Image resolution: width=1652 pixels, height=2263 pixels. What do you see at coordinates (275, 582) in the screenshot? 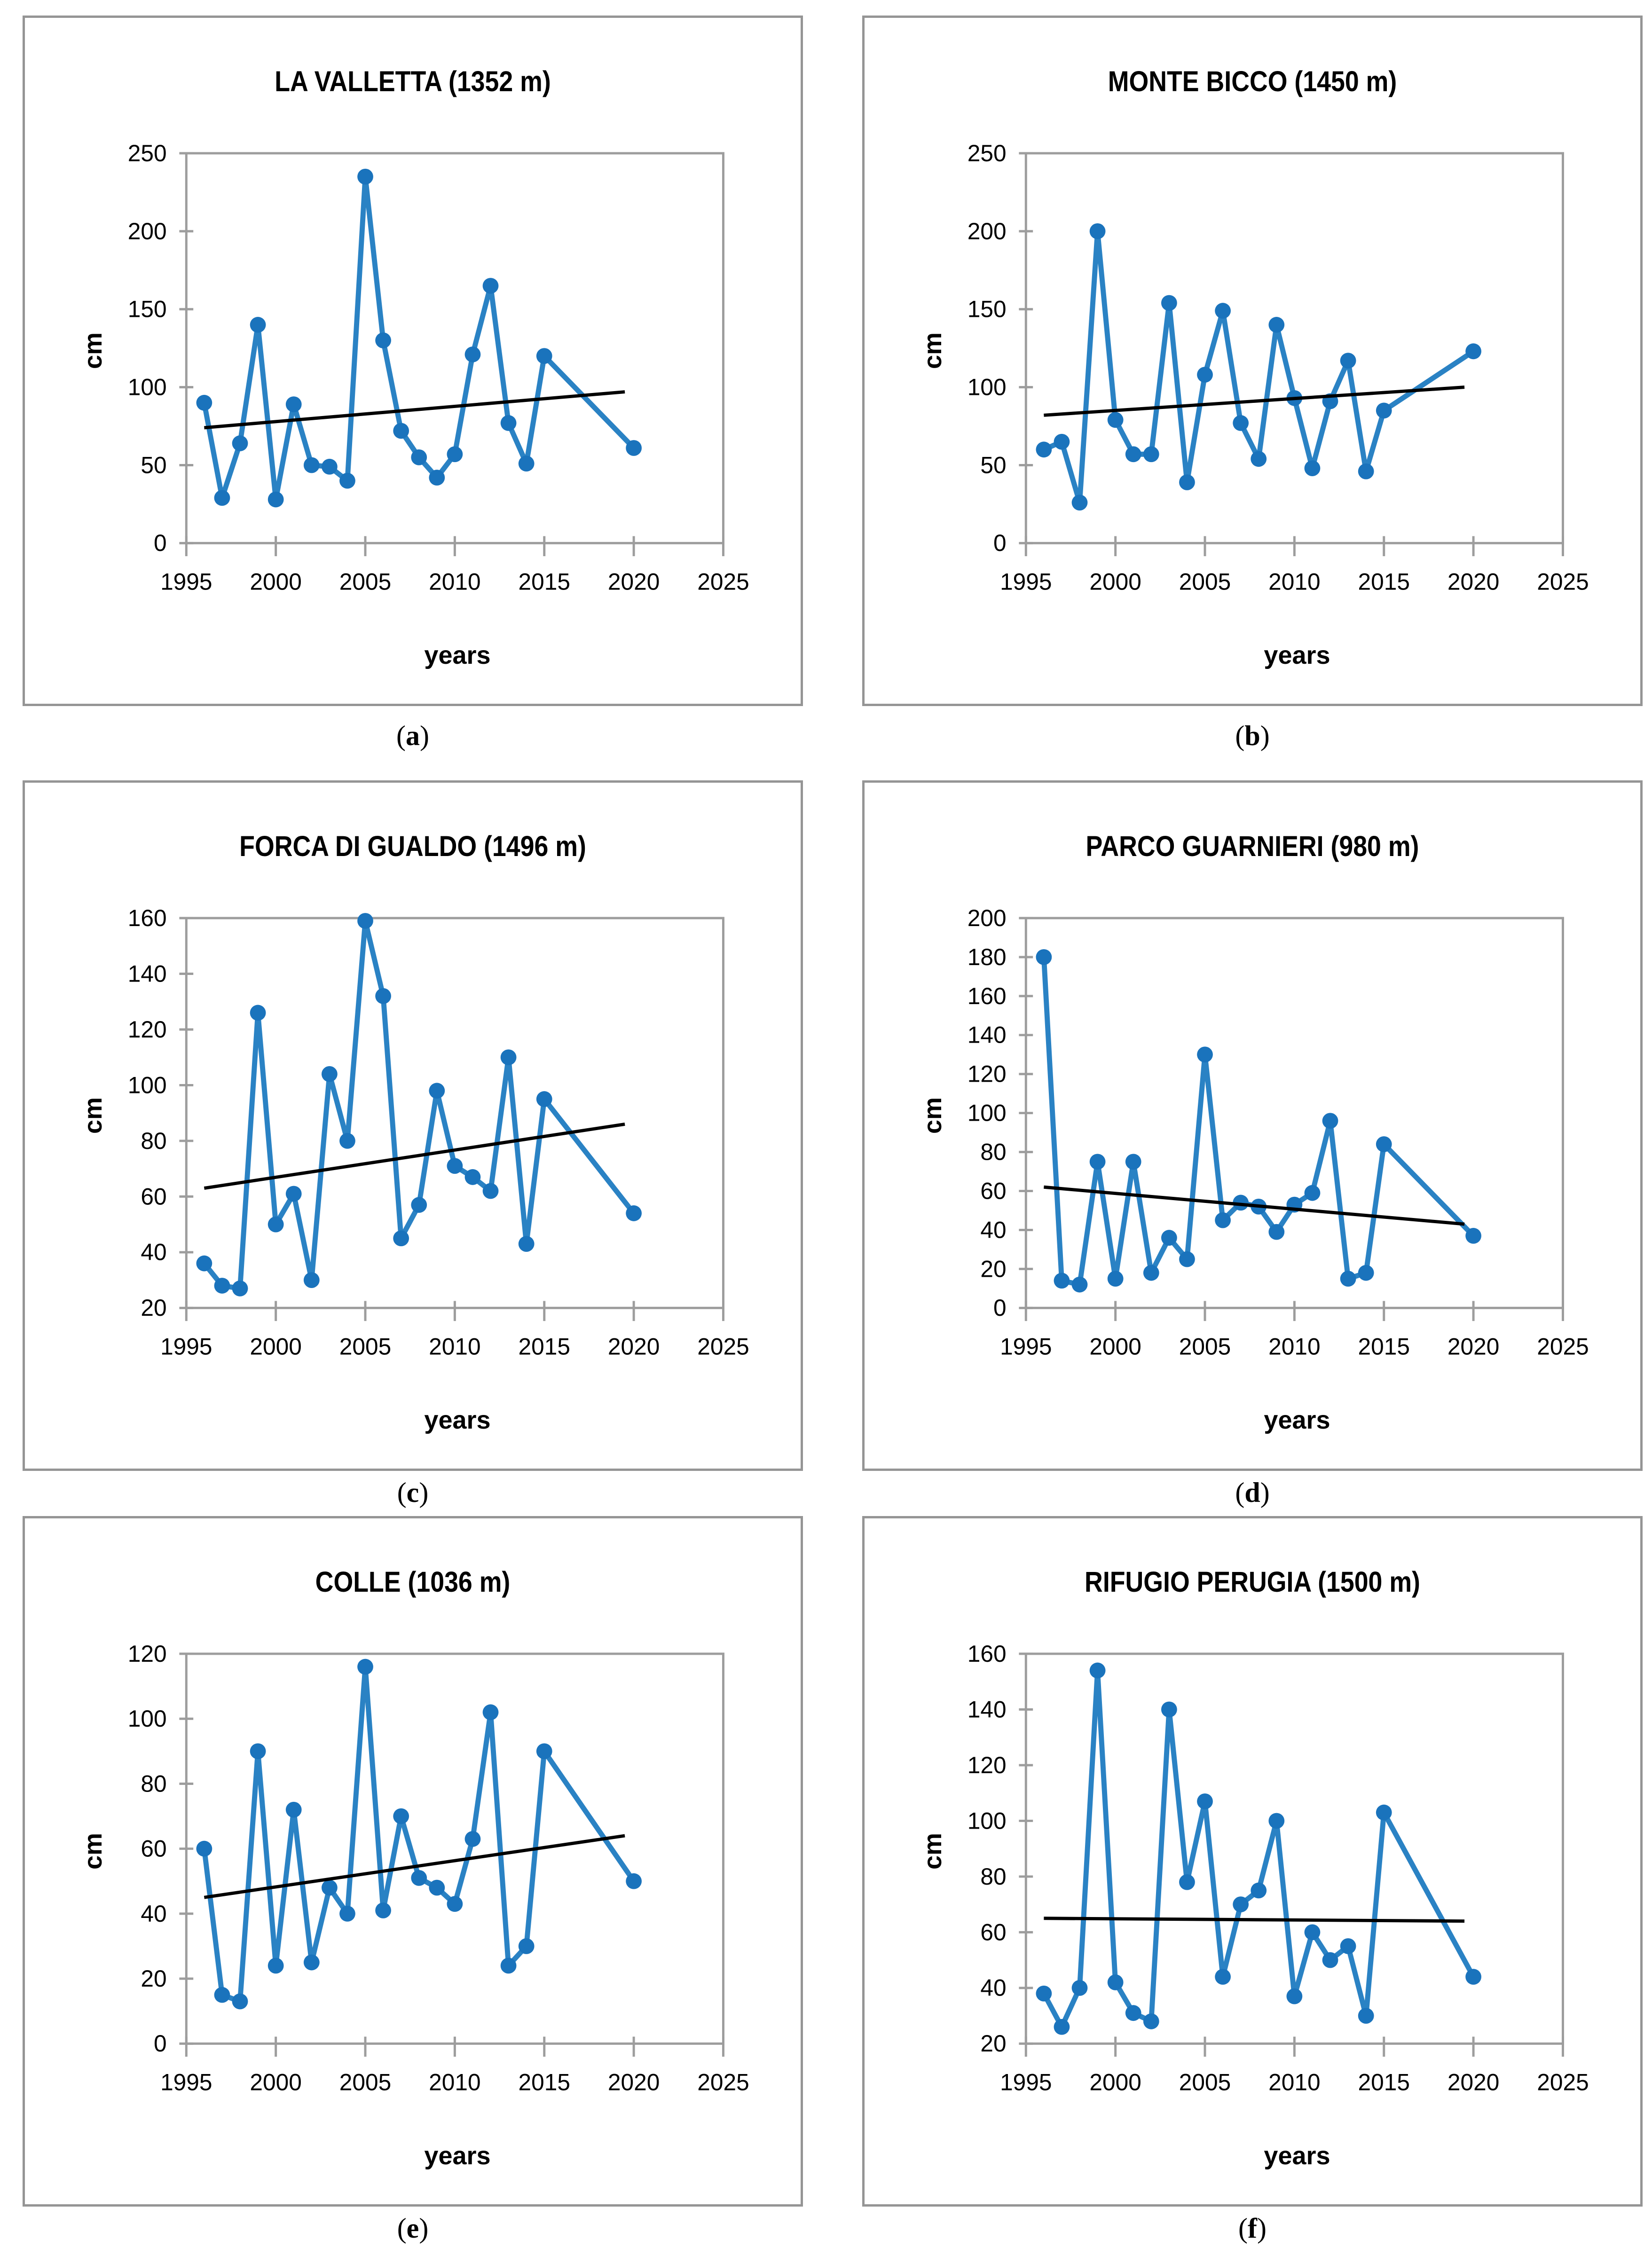
I see `x-tick-label: 2000` at bounding box center [275, 582].